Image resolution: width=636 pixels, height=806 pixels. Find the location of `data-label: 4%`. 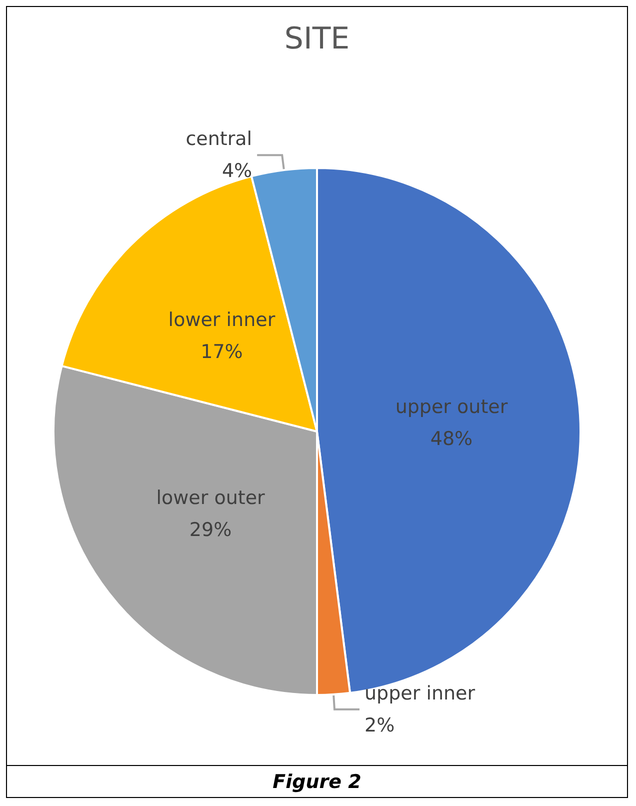

data-label: 4% is located at coordinates (237, 171).